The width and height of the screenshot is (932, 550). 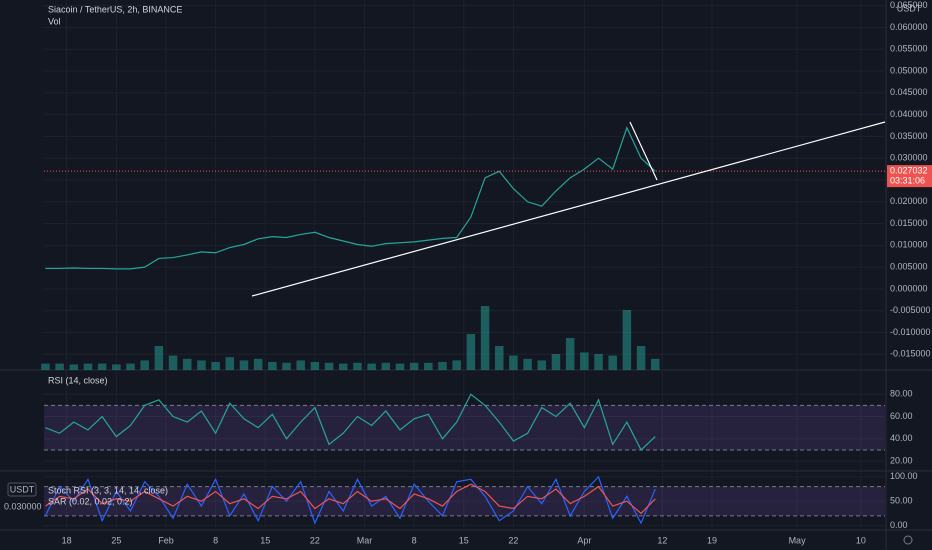 I want to click on y-tick-label: -0.010000, so click(x=910, y=332).